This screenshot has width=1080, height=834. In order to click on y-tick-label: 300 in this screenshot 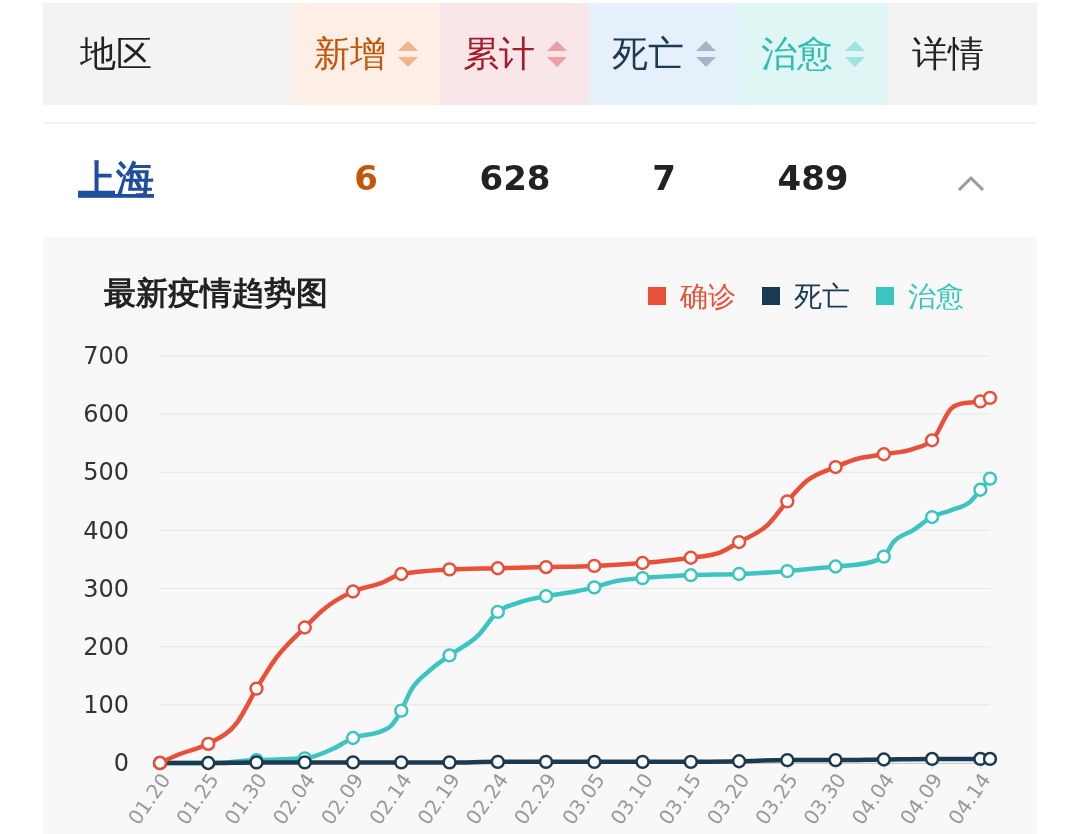, I will do `click(106, 588)`.